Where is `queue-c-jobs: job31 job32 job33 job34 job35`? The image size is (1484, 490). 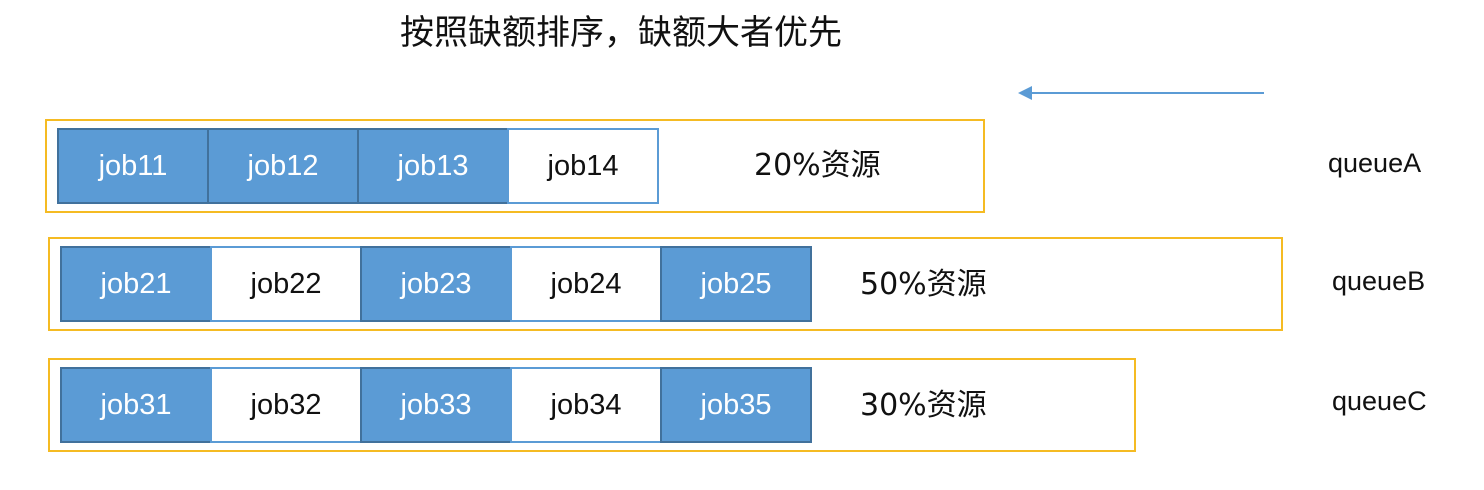
queue-c-jobs: job31 job32 job33 job34 job35 is located at coordinates (436, 405).